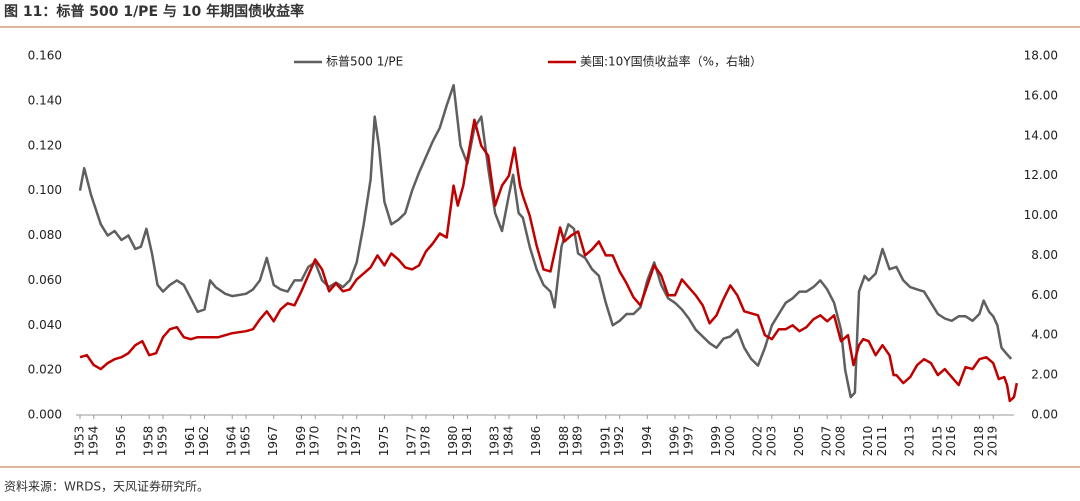  What do you see at coordinates (799, 441) in the screenshot?
I see `x-tick-label: 2005` at bounding box center [799, 441].